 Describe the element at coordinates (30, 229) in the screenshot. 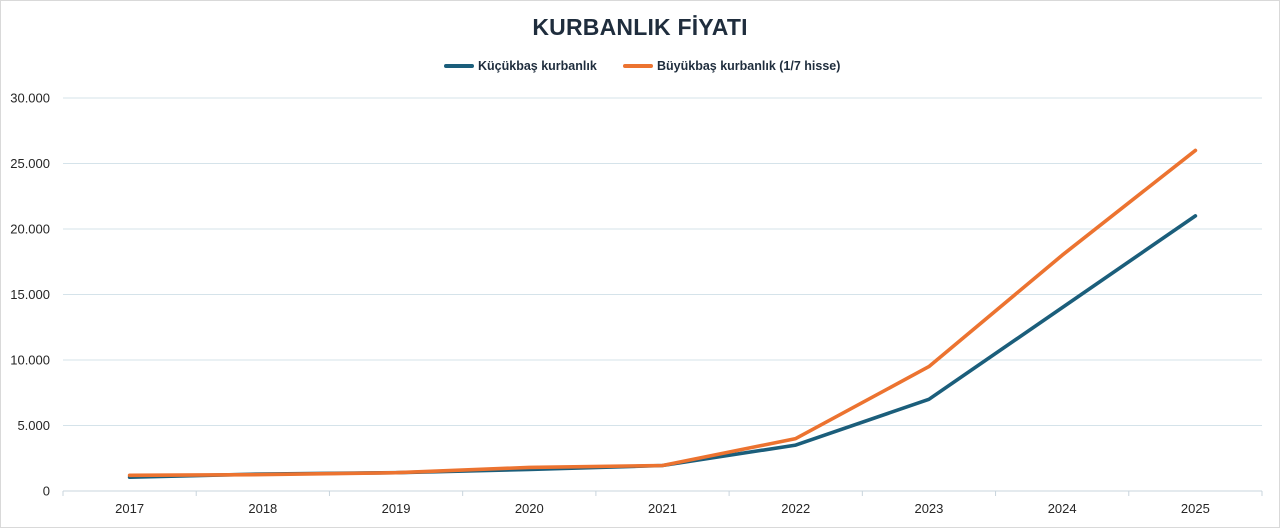

I see `y-tick-label-4: 20.000` at that location.